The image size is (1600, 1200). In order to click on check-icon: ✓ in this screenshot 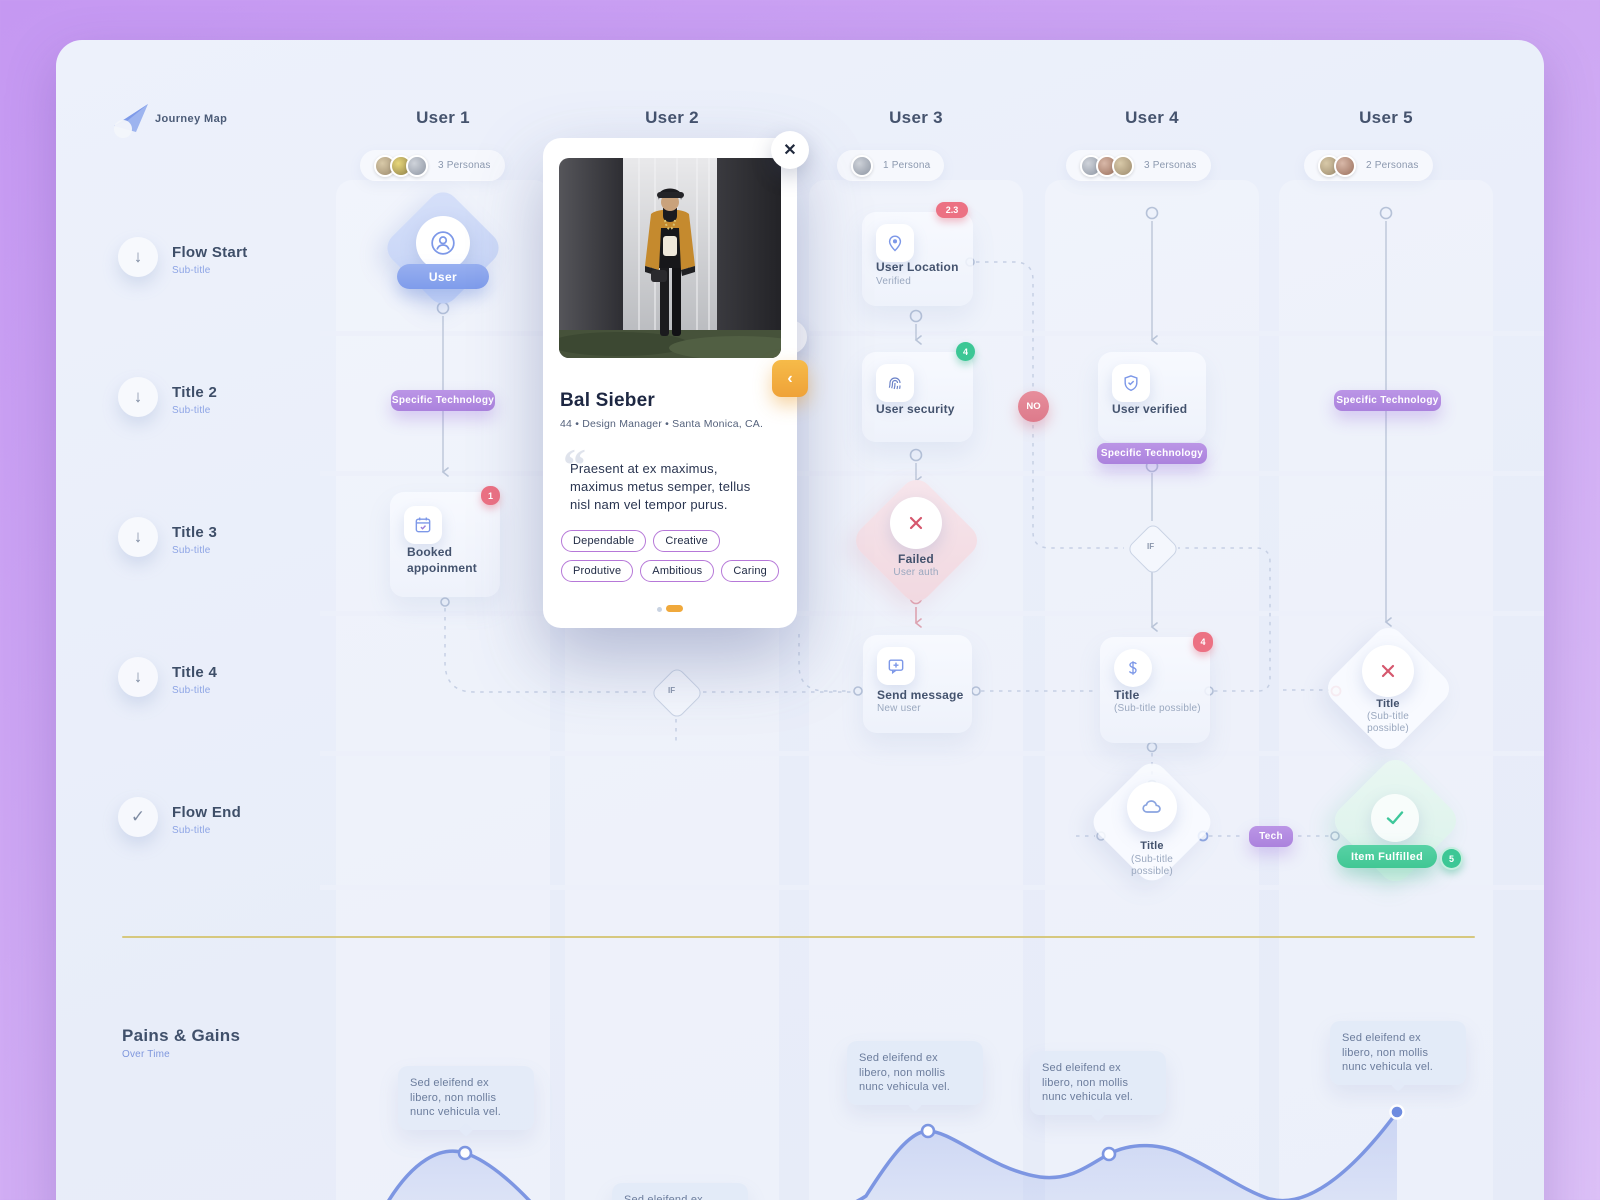, I will do `click(138, 816)`.